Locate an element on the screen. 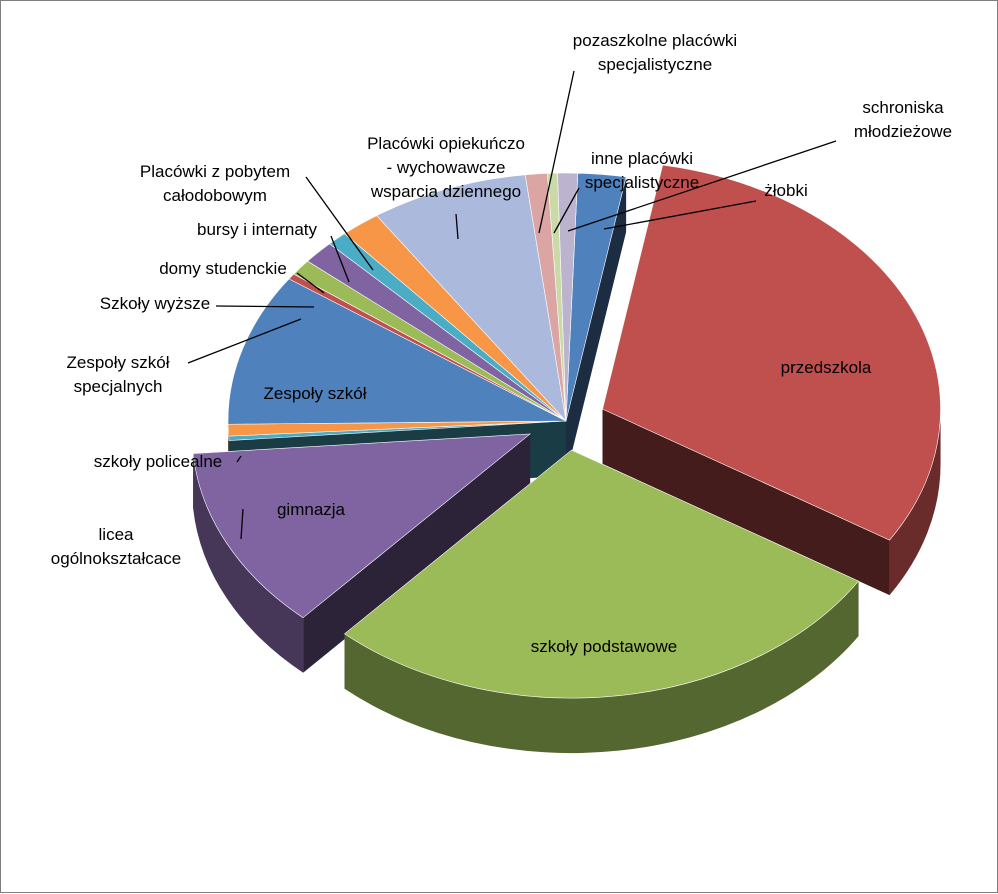 This screenshot has width=998, height=894. slice-label-line: bursy i internaty is located at coordinates (257, 229).